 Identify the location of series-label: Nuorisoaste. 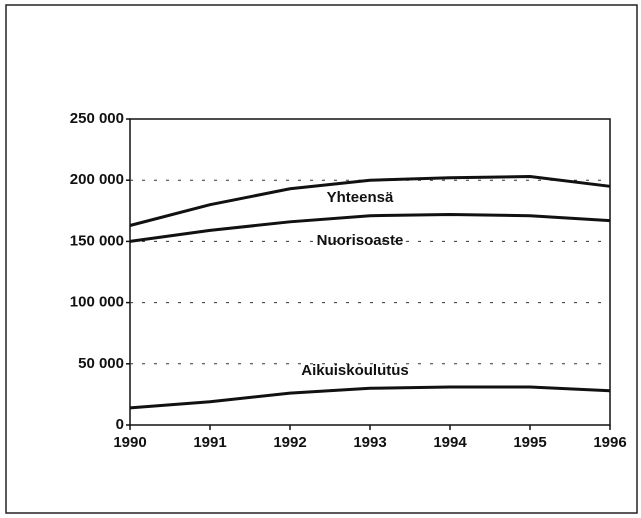
(360, 240).